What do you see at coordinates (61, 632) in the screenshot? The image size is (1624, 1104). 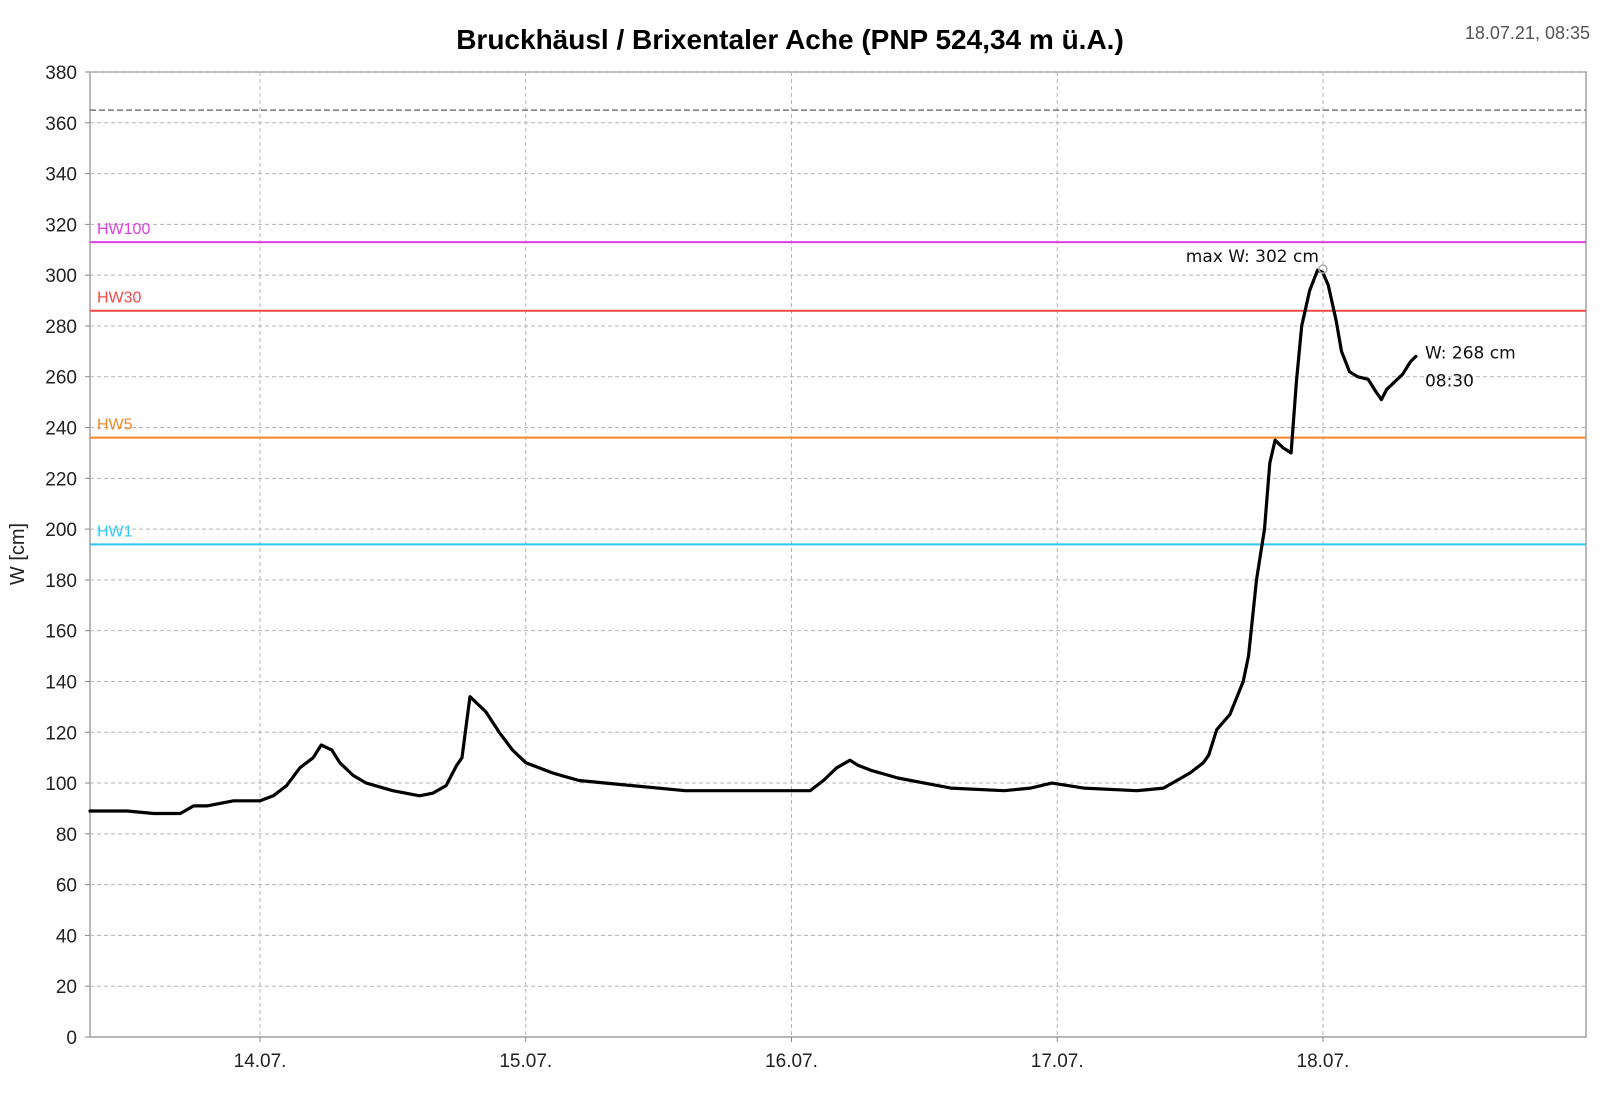 I see `y-tick-label: 160` at bounding box center [61, 632].